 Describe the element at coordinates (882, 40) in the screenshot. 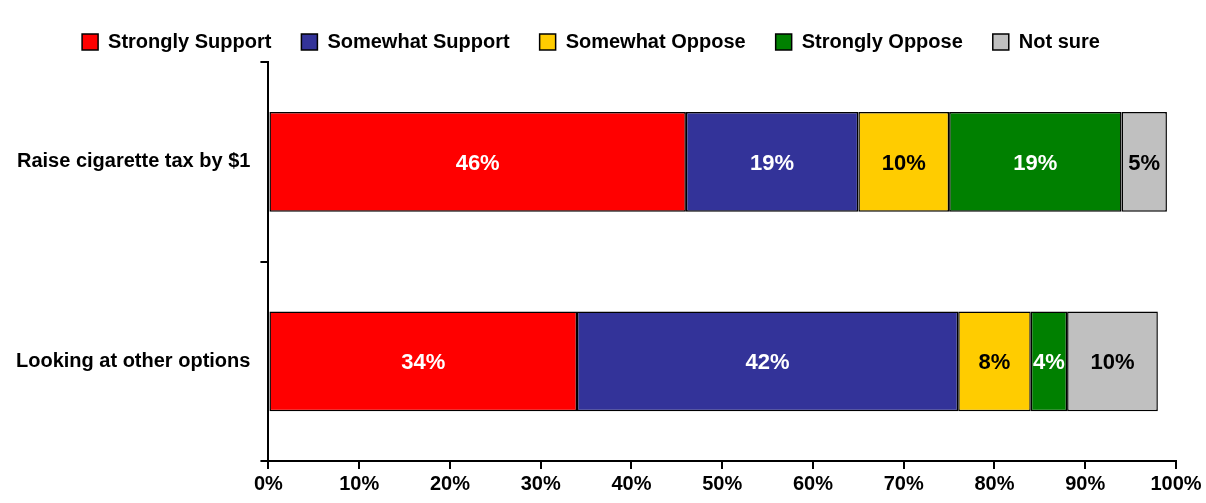

I see `legend-label: Strongly Oppose` at that location.